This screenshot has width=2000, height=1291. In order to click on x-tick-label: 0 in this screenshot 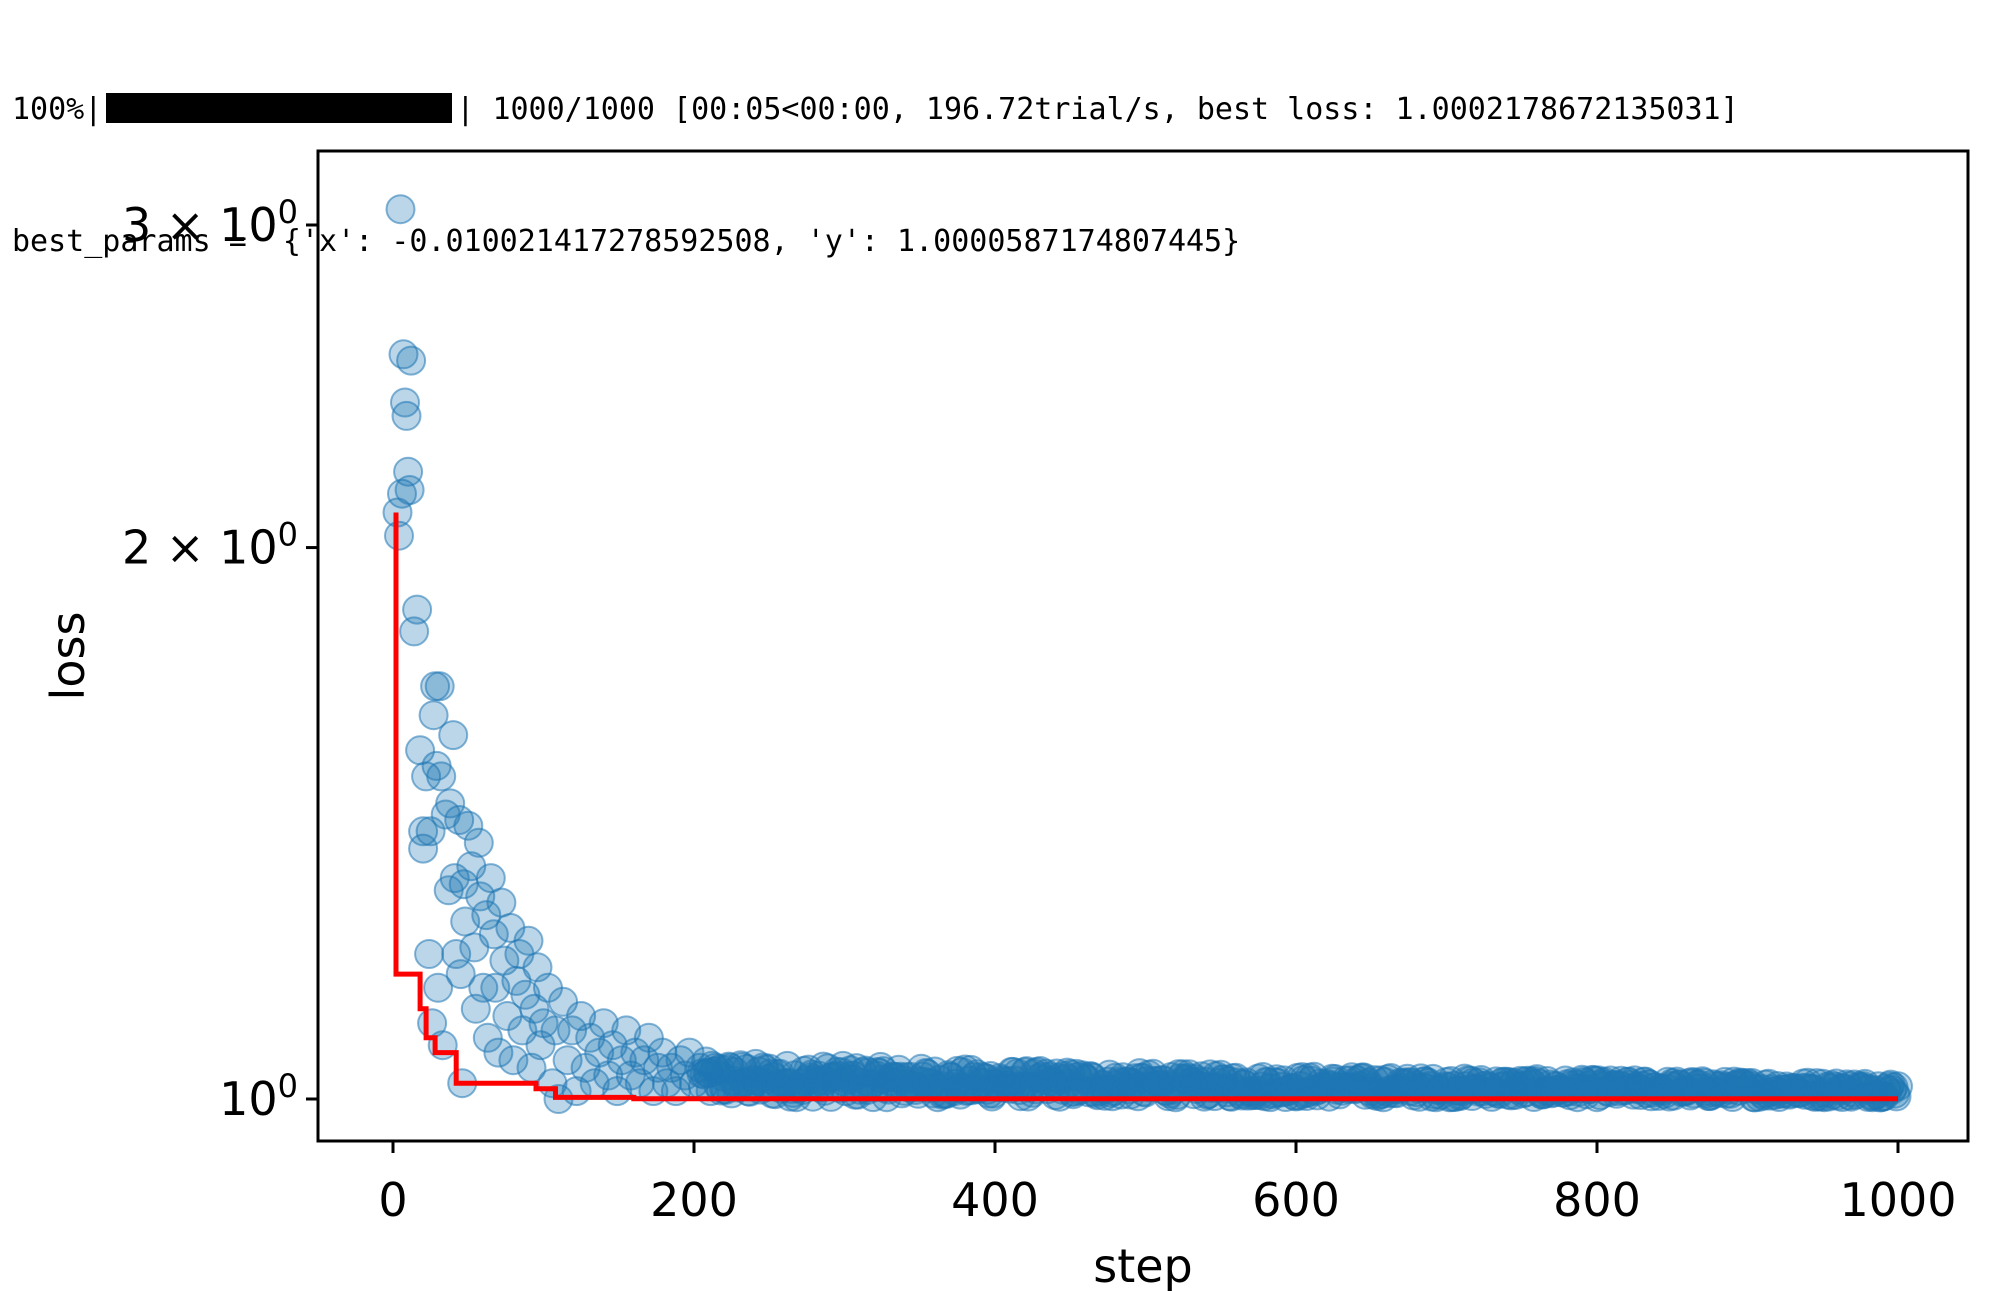, I will do `click(392, 1200)`.